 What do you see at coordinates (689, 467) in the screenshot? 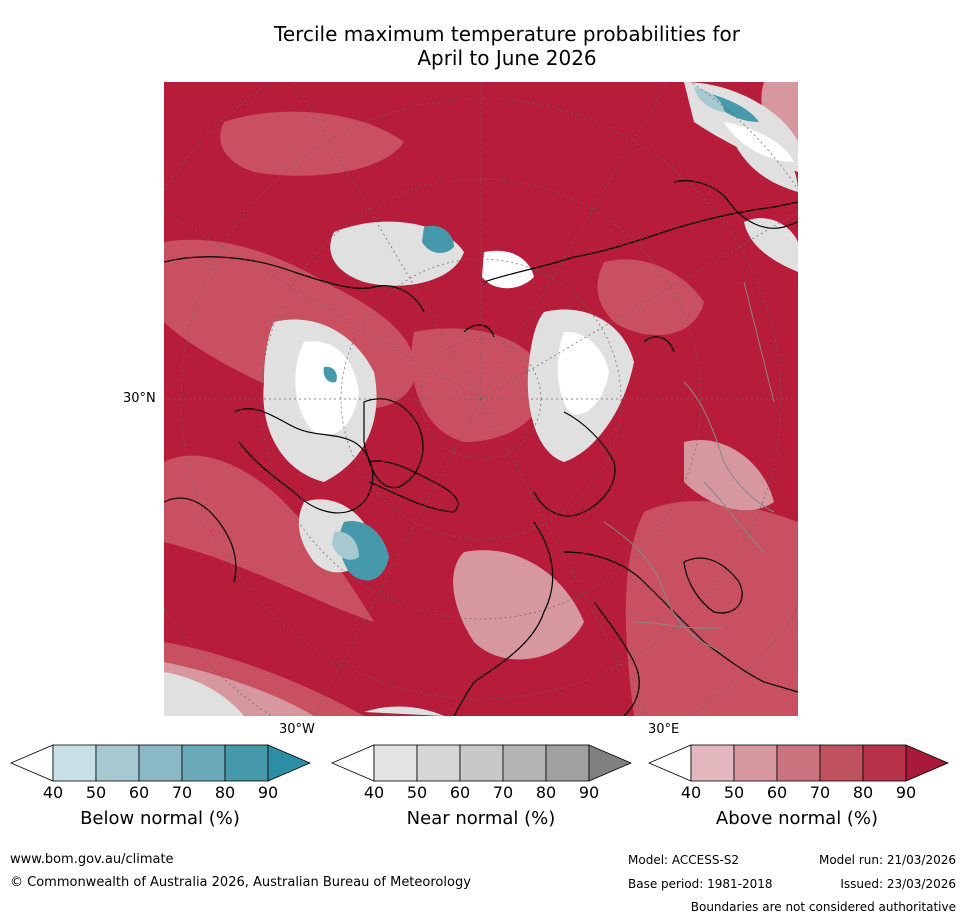
I see `country-borders` at bounding box center [689, 467].